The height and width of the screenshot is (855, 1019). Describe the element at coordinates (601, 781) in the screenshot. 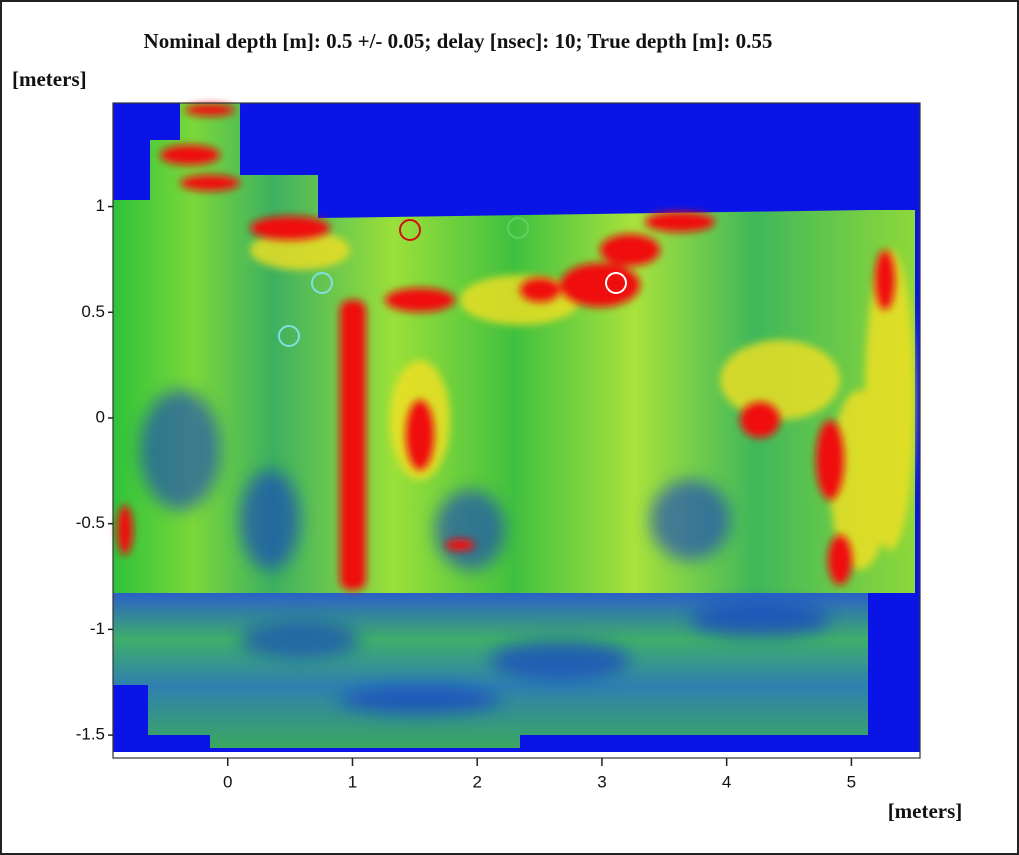

I see `x-tick-label: 3` at that location.